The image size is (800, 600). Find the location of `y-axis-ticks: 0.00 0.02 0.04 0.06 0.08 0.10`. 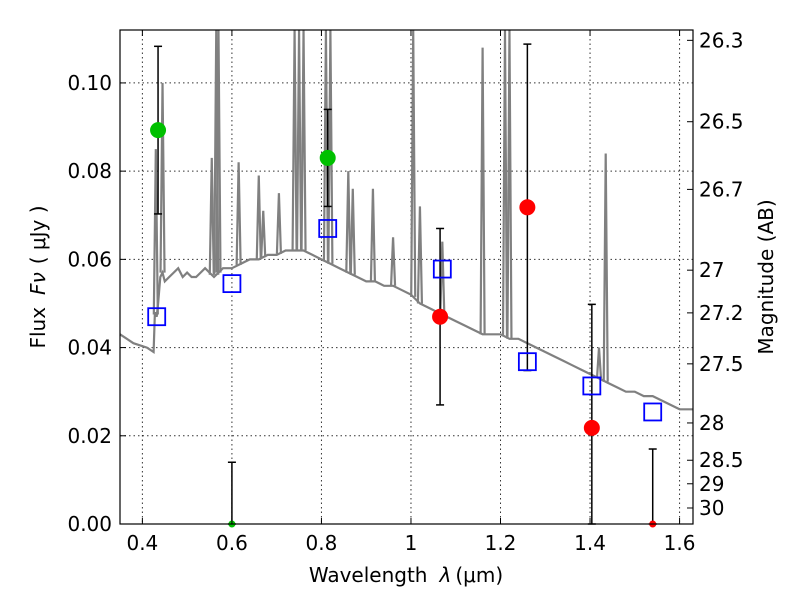

y-axis-ticks: 0.00 0.02 0.04 0.06 0.08 0.10 is located at coordinates (96, 303).